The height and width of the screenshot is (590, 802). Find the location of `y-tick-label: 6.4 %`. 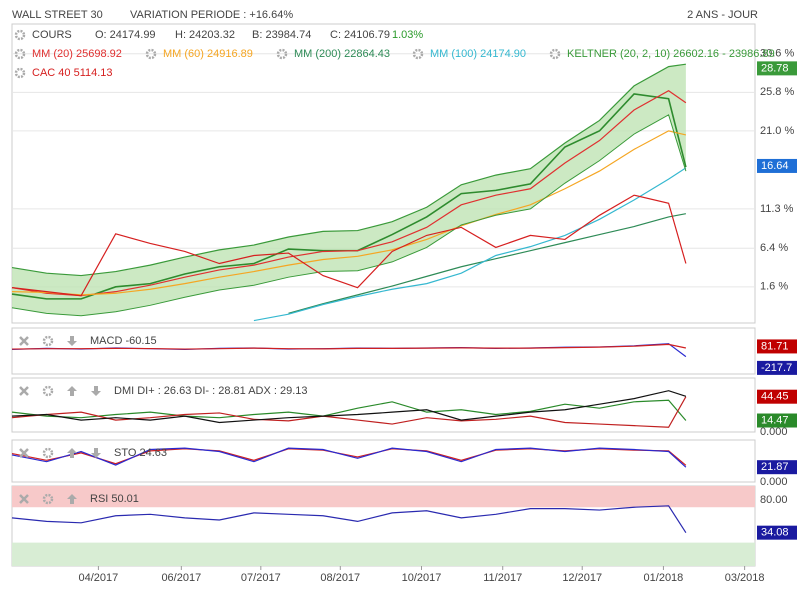

y-tick-label: 6.4 % is located at coordinates (774, 248).